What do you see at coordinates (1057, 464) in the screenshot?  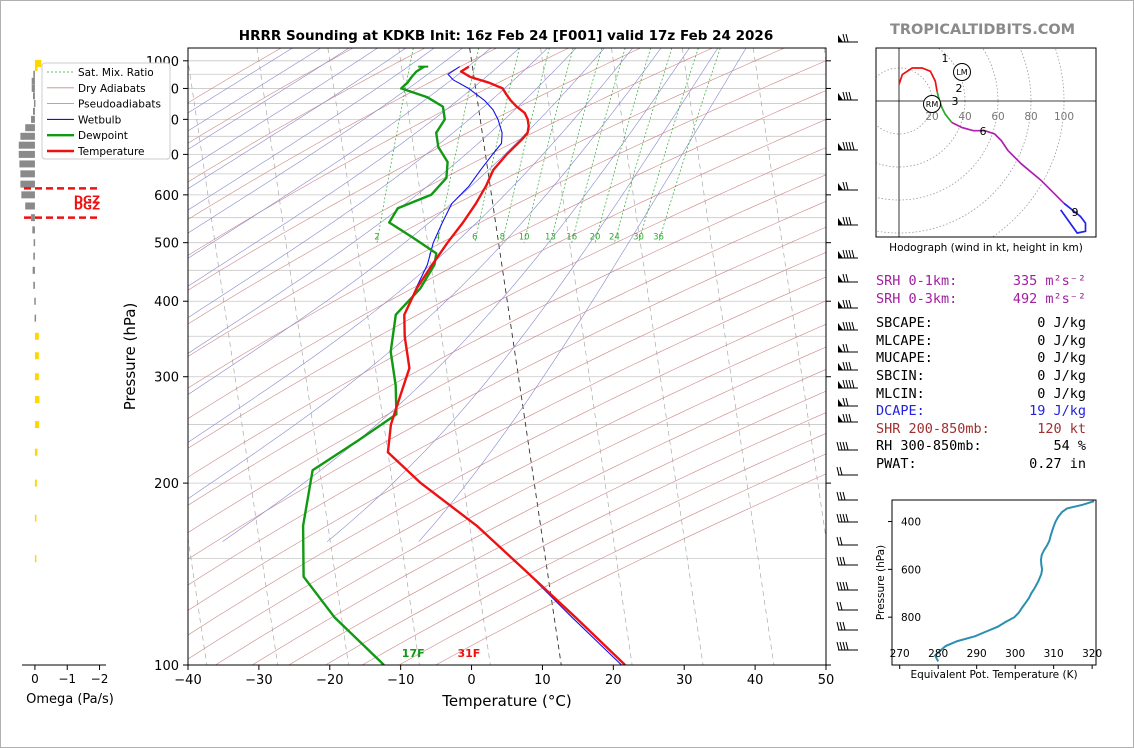 I see `index-value: 0.27 in` at bounding box center [1057, 464].